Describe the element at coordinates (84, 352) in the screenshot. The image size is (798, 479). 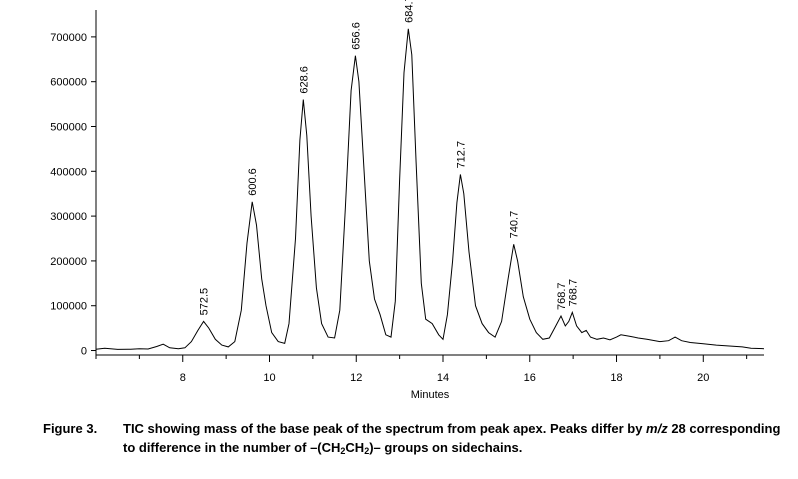
I see `y-tick-label: 0` at that location.